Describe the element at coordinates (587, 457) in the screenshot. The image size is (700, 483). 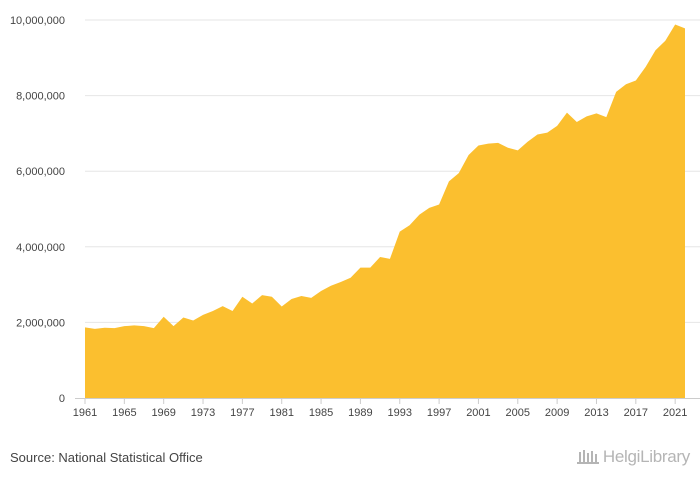
I see `library-icon` at that location.